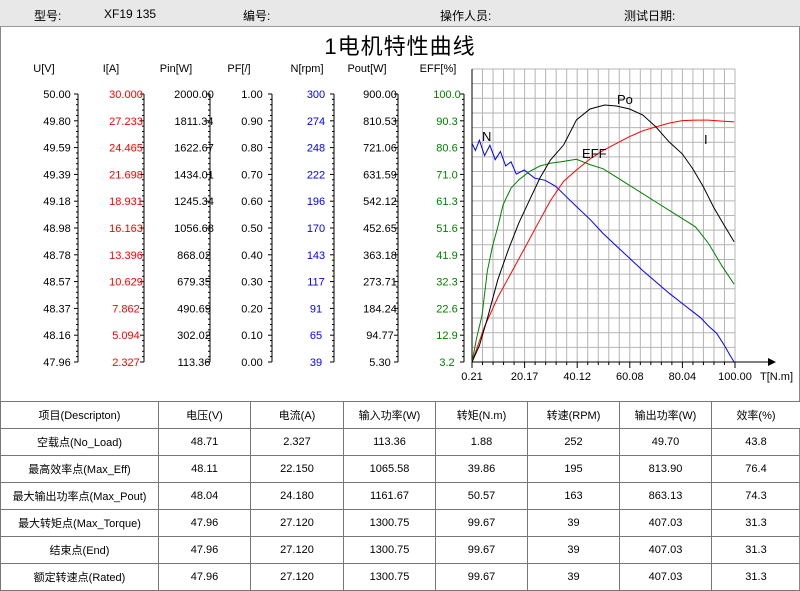 This screenshot has height=591, width=800. What do you see at coordinates (446, 309) in the screenshot?
I see `axis-tick-label: 22.6` at bounding box center [446, 309].